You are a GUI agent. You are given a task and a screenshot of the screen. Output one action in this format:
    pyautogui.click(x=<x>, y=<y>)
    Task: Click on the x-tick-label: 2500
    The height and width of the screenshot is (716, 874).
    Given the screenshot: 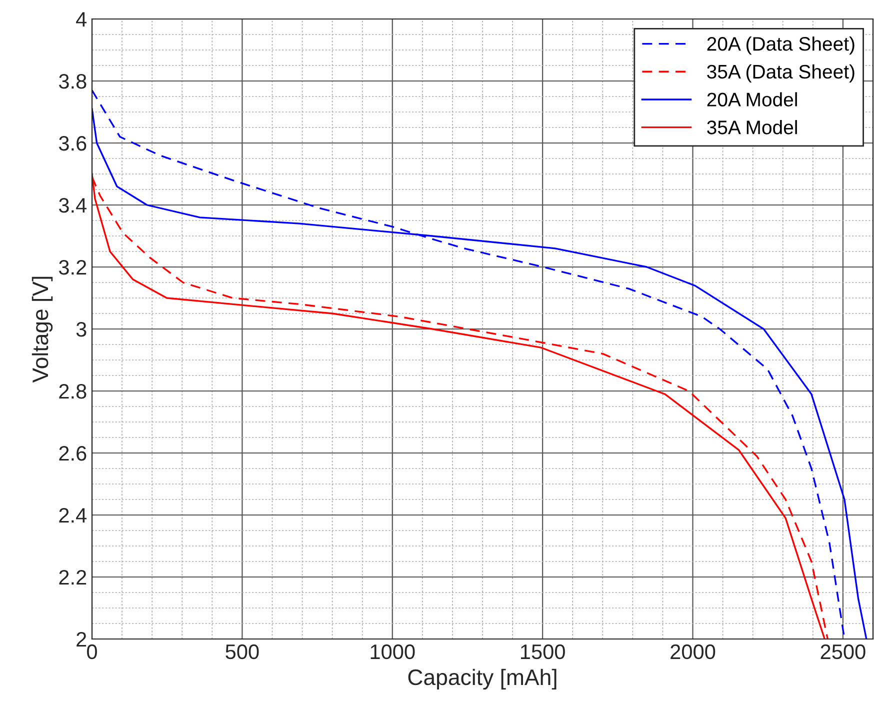 What is the action you would take?
    pyautogui.click(x=843, y=652)
    